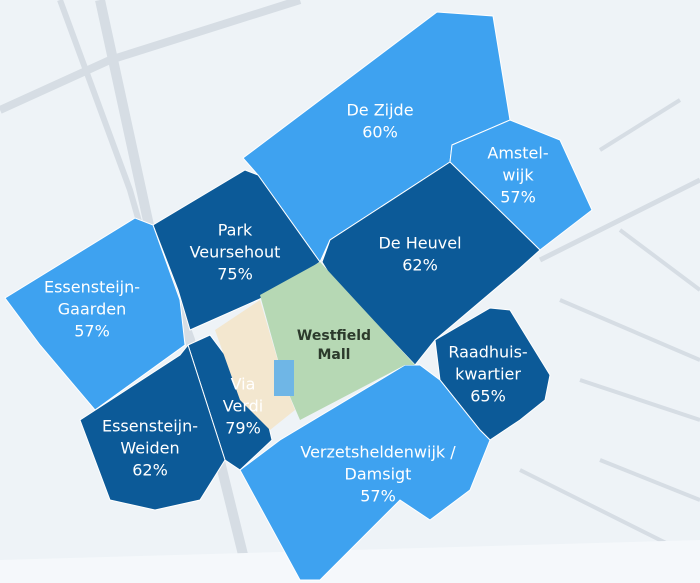 This screenshot has width=700, height=583. I want to click on district-name: Via, so click(243, 384).